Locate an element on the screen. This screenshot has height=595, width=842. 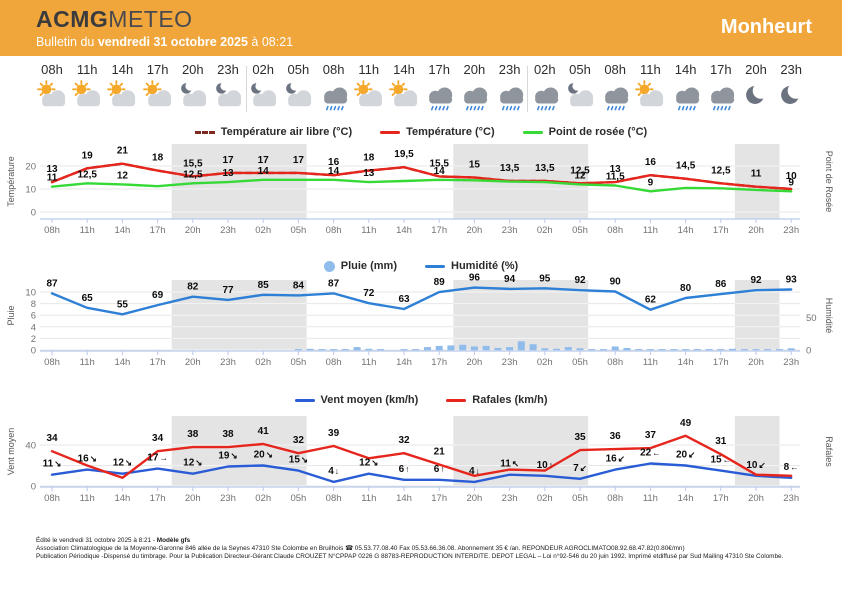
time-label: 14h is located at coordinates (122, 69).